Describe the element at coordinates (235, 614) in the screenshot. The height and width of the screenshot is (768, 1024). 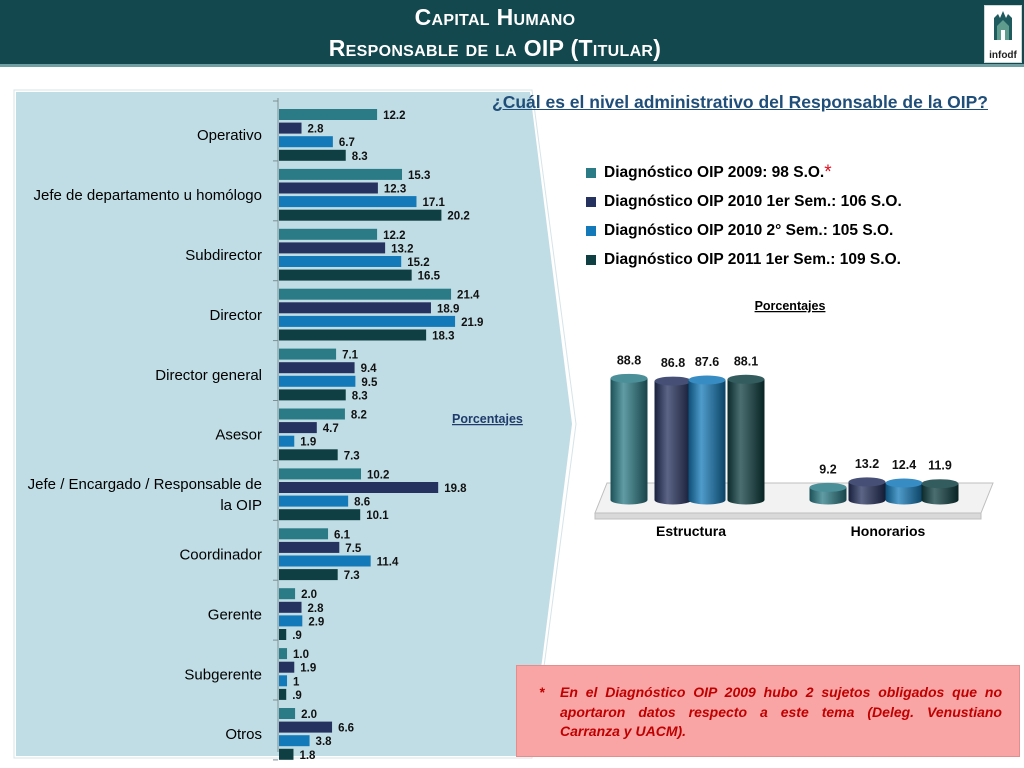
I see `category-label: Gerente` at that location.